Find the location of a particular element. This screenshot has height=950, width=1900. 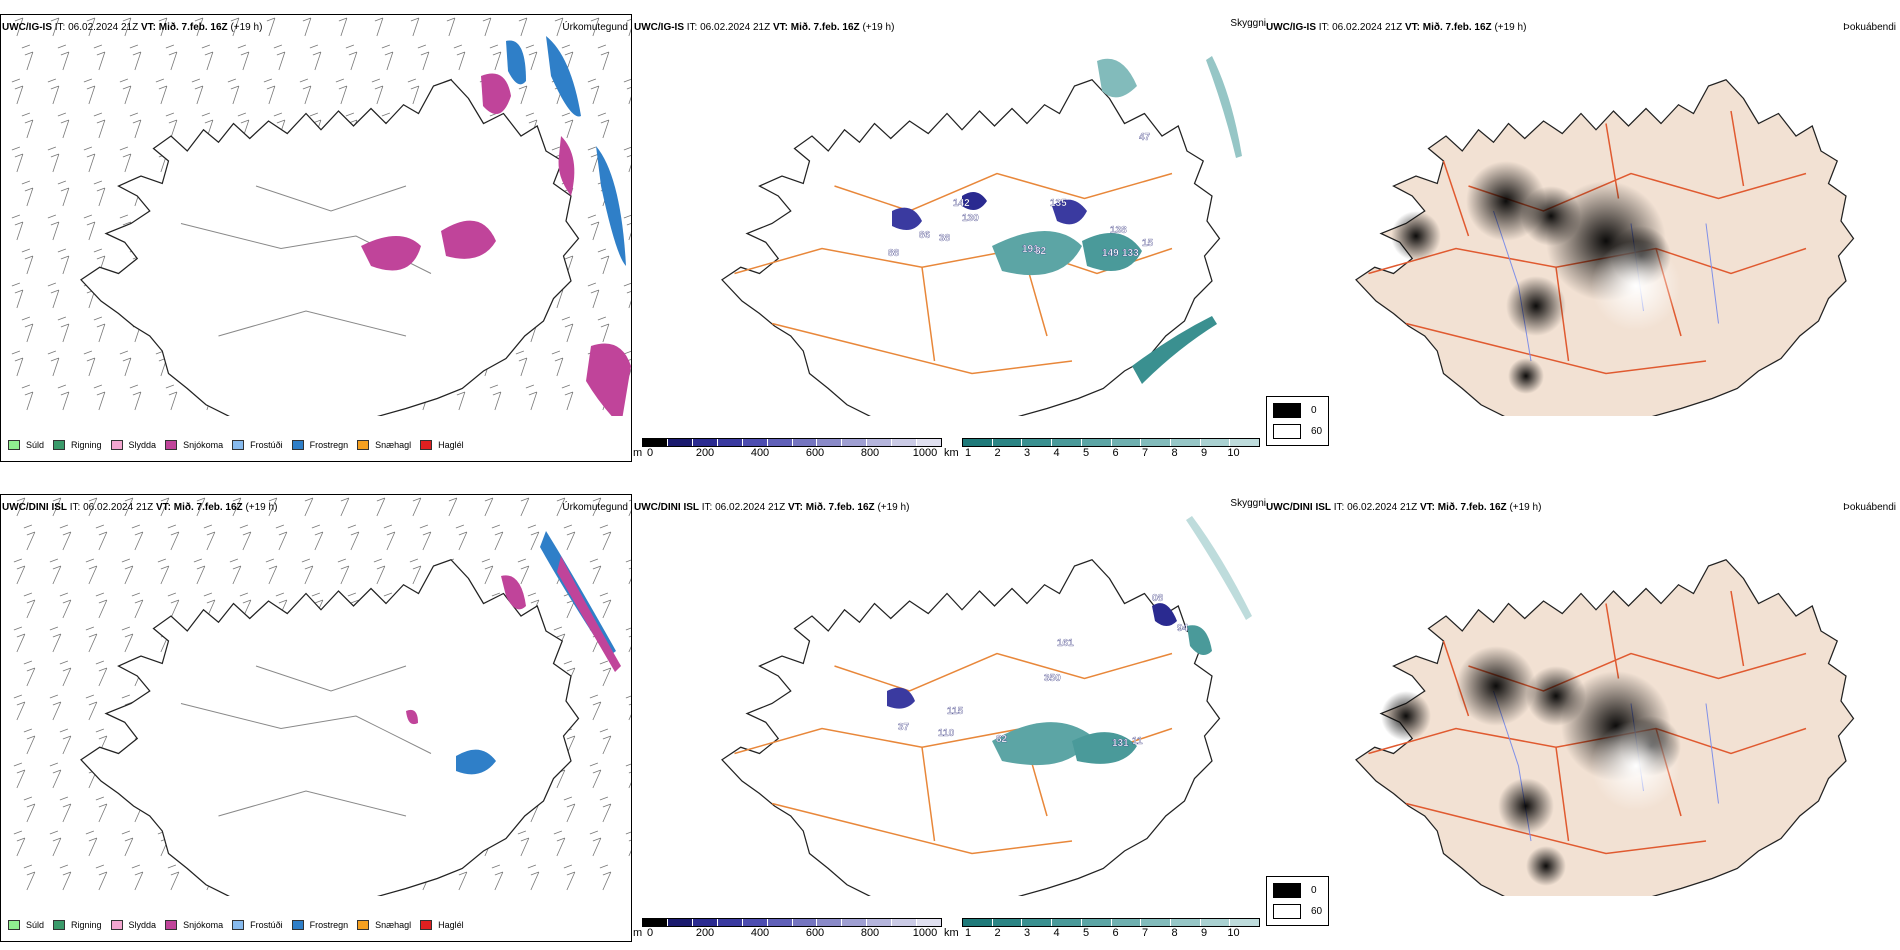

legend-label: Snæhagl is located at coordinates (393, 925).